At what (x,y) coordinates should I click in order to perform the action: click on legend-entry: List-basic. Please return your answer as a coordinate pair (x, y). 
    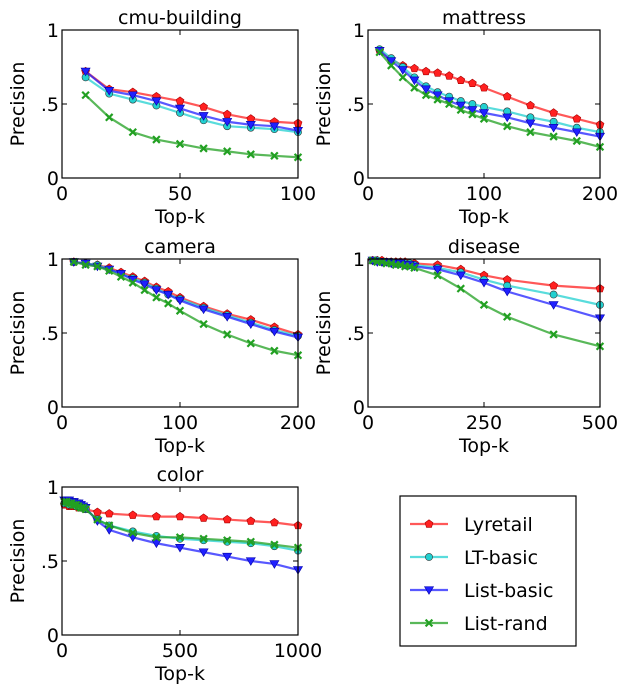
    Looking at the image, I should click on (481, 591).